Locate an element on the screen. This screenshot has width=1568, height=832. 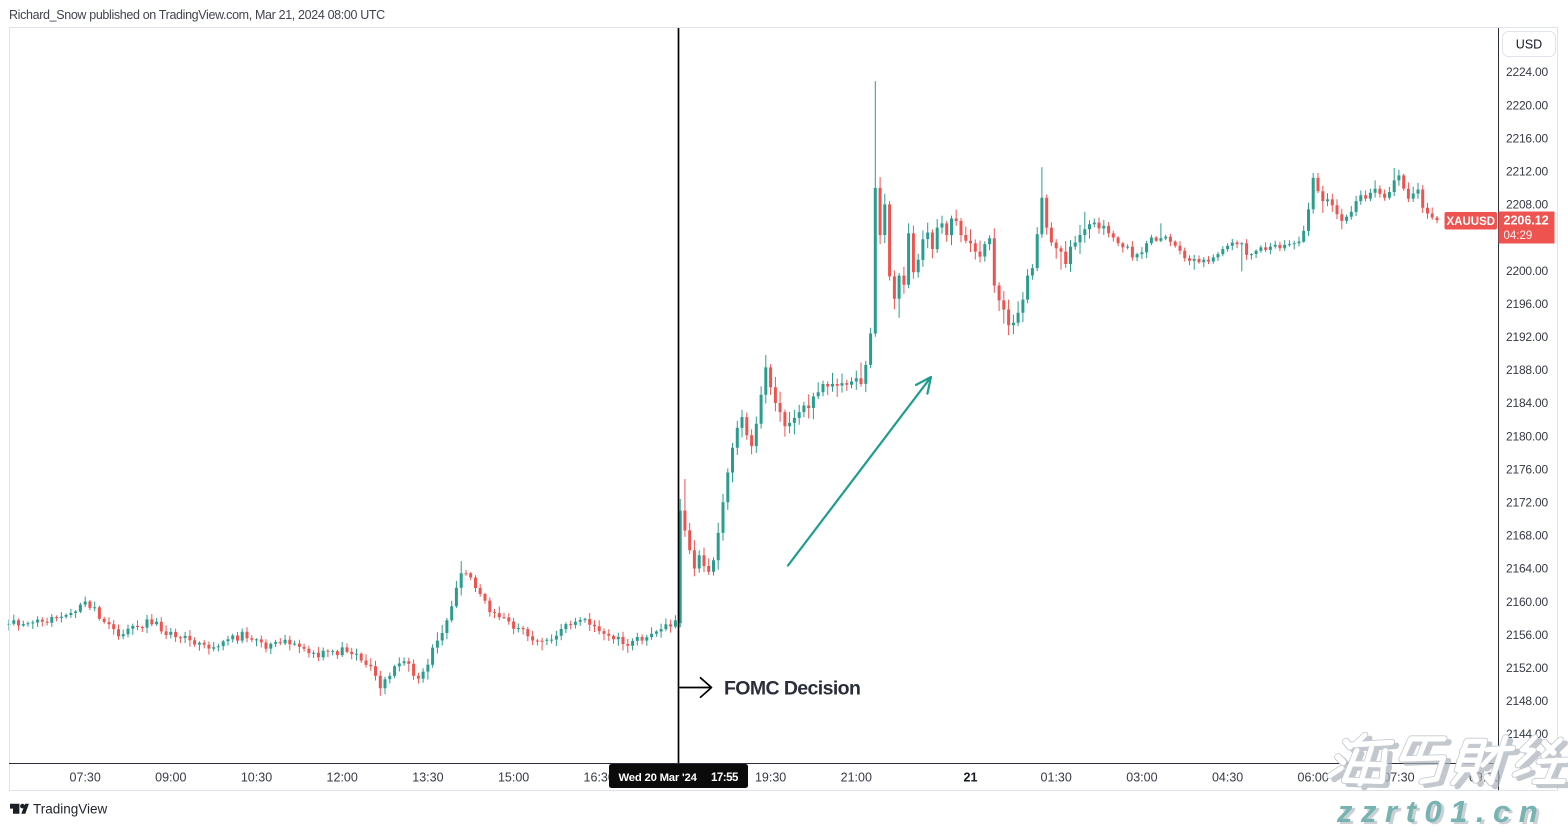
svg-text: 2208.00 is located at coordinates (1527, 205).